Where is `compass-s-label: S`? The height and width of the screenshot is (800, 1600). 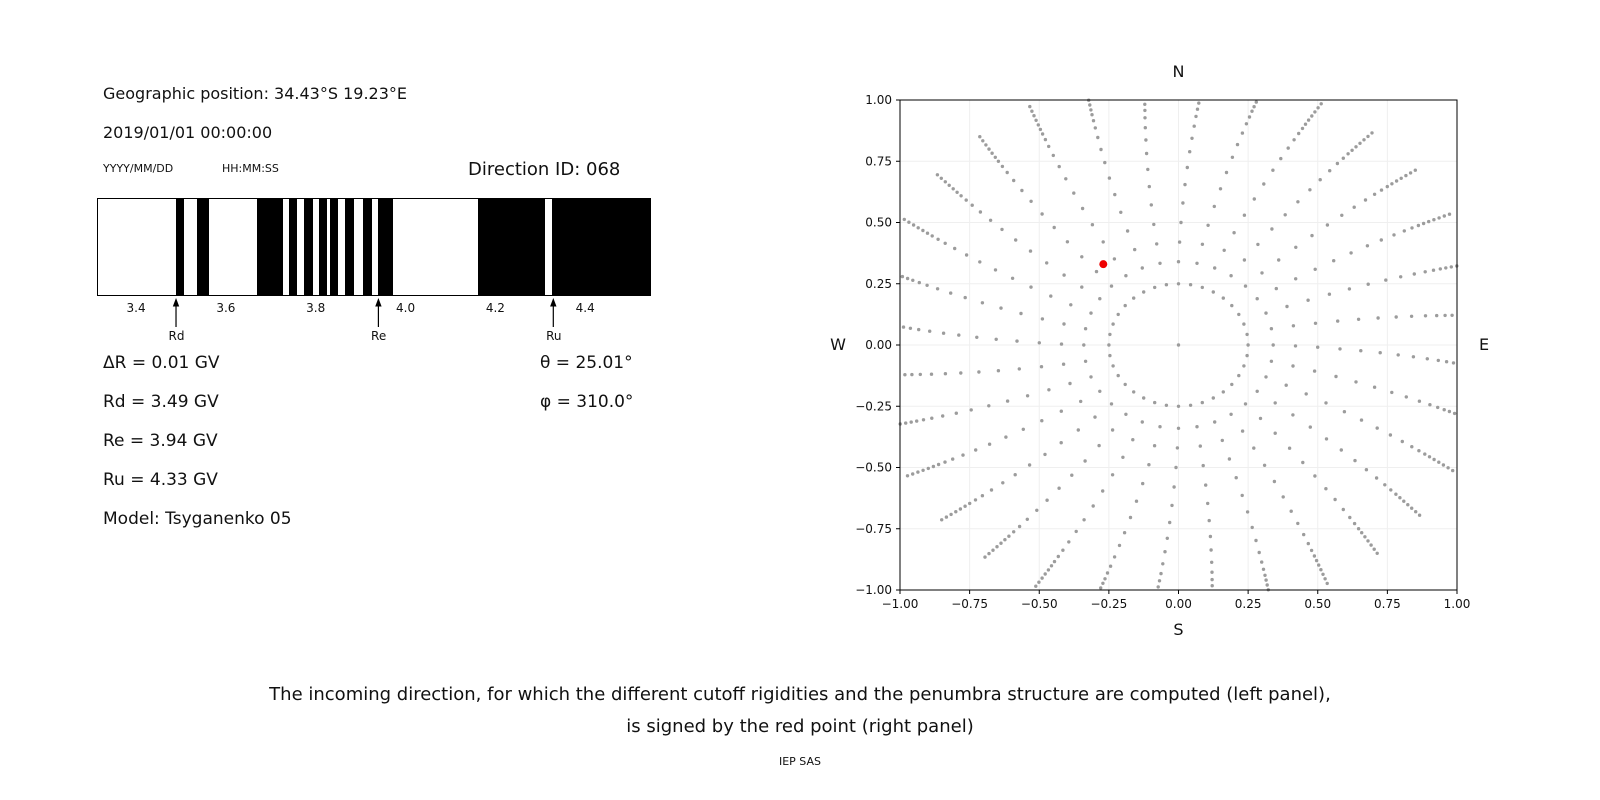 compass-s-label: S is located at coordinates (1178, 629).